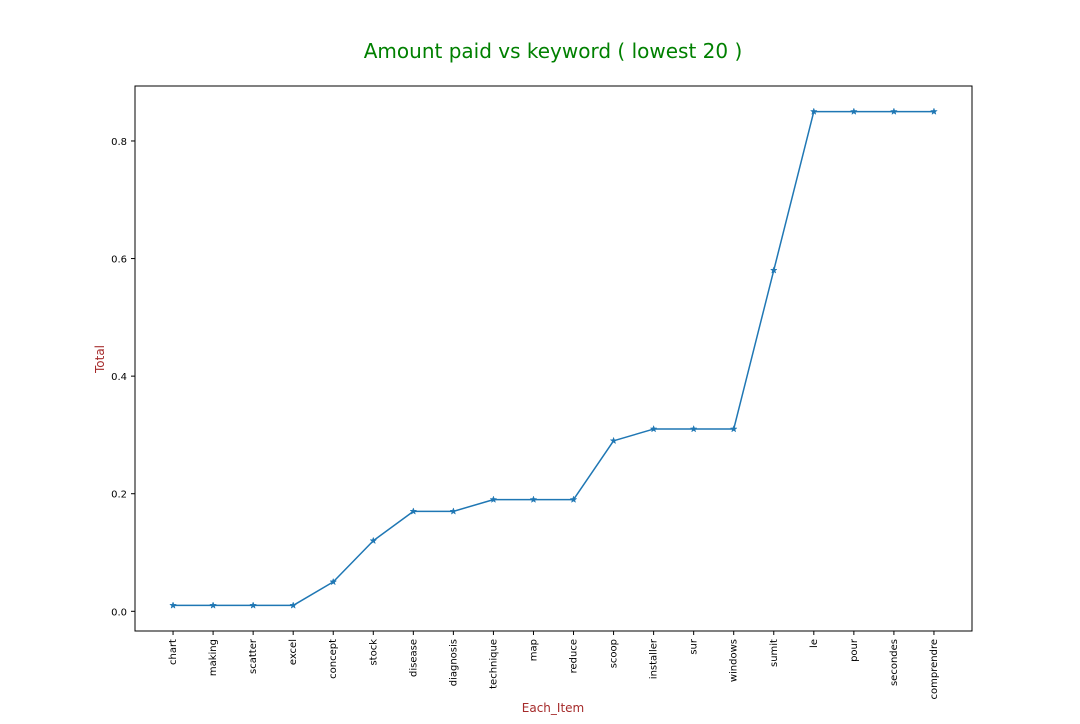 The height and width of the screenshot is (724, 1080). Describe the element at coordinates (293, 652) in the screenshot. I see `x-tick-label: excel` at that location.